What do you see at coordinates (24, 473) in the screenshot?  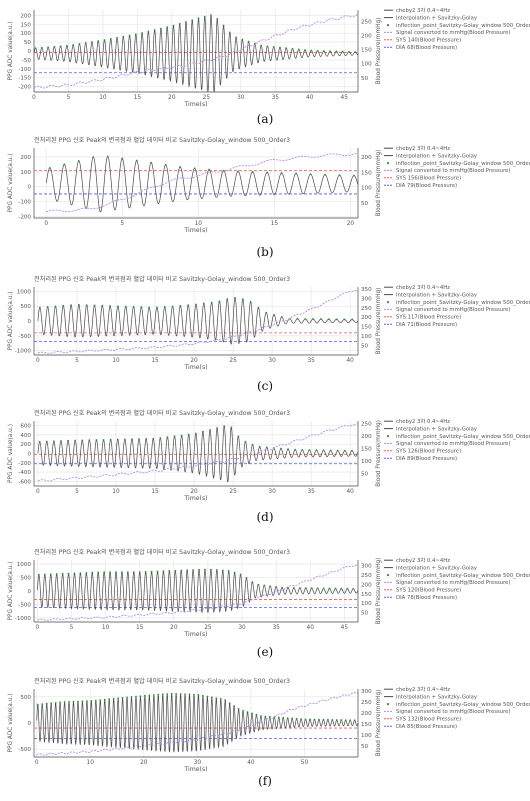 I see `y-tick-label: -400` at bounding box center [24, 473].